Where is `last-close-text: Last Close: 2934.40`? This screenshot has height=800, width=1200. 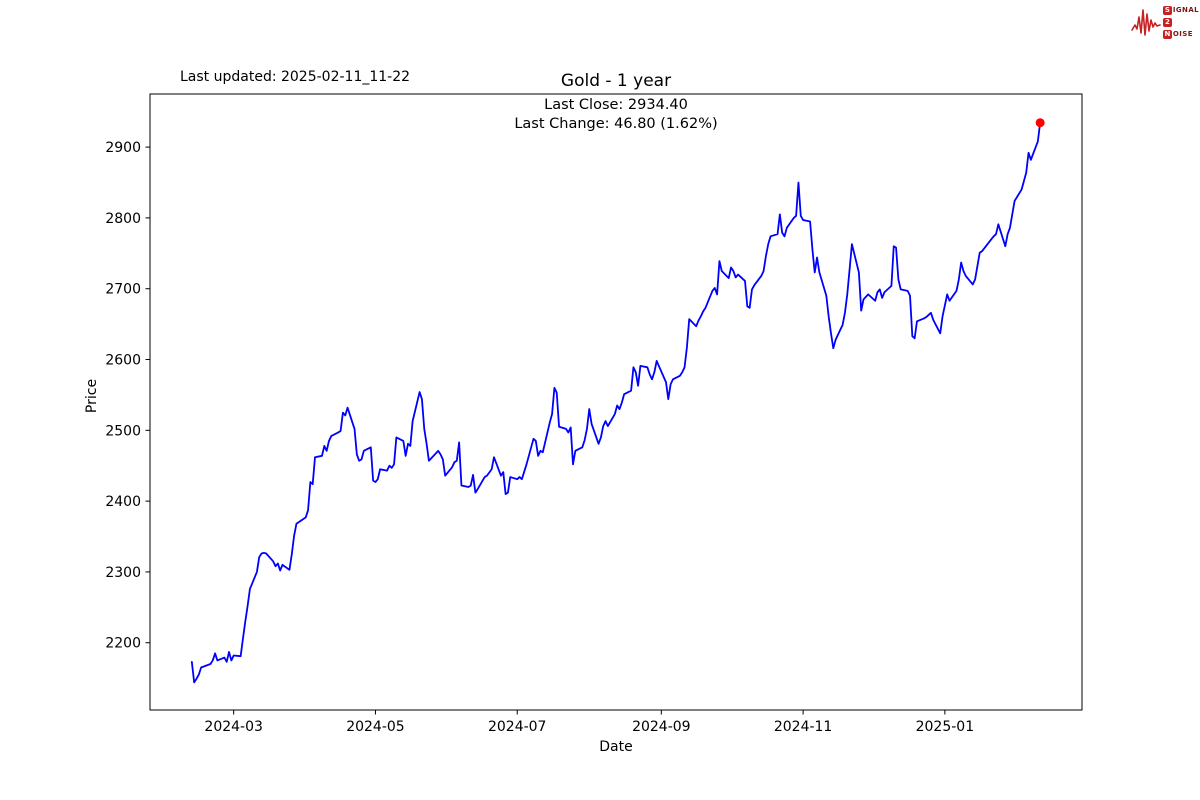 last-close-text: Last Close: 2934.40 is located at coordinates (616, 105).